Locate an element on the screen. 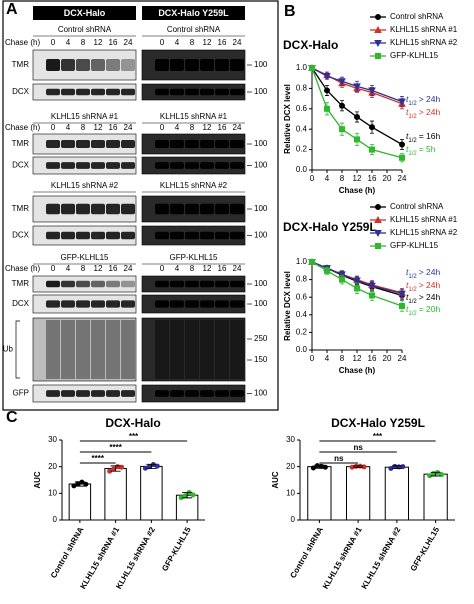 The image size is (474, 604). y-tick-label: 0.0 is located at coordinates (302, 349).